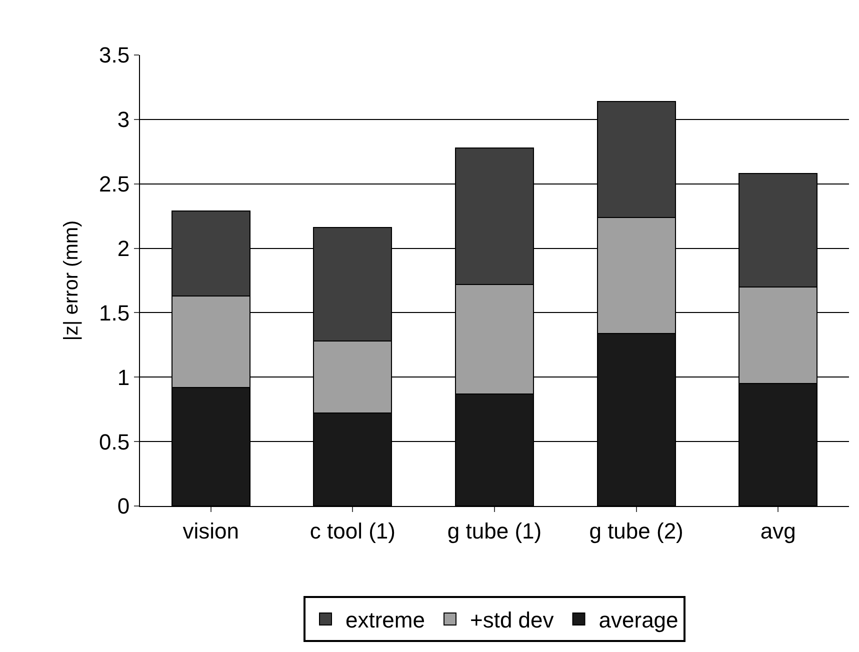 This screenshot has width=859, height=652. Describe the element at coordinates (123, 119) in the screenshot. I see `y-tick-label: 3` at that location.